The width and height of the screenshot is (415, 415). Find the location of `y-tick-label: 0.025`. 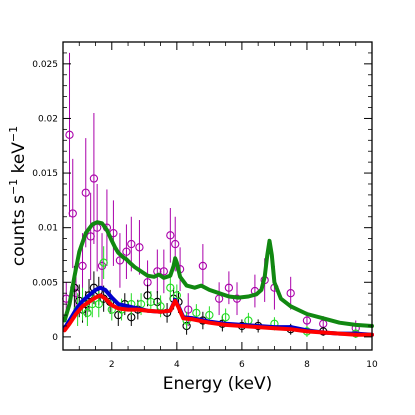

y-tick-label: 0.025 is located at coordinates (45, 65).